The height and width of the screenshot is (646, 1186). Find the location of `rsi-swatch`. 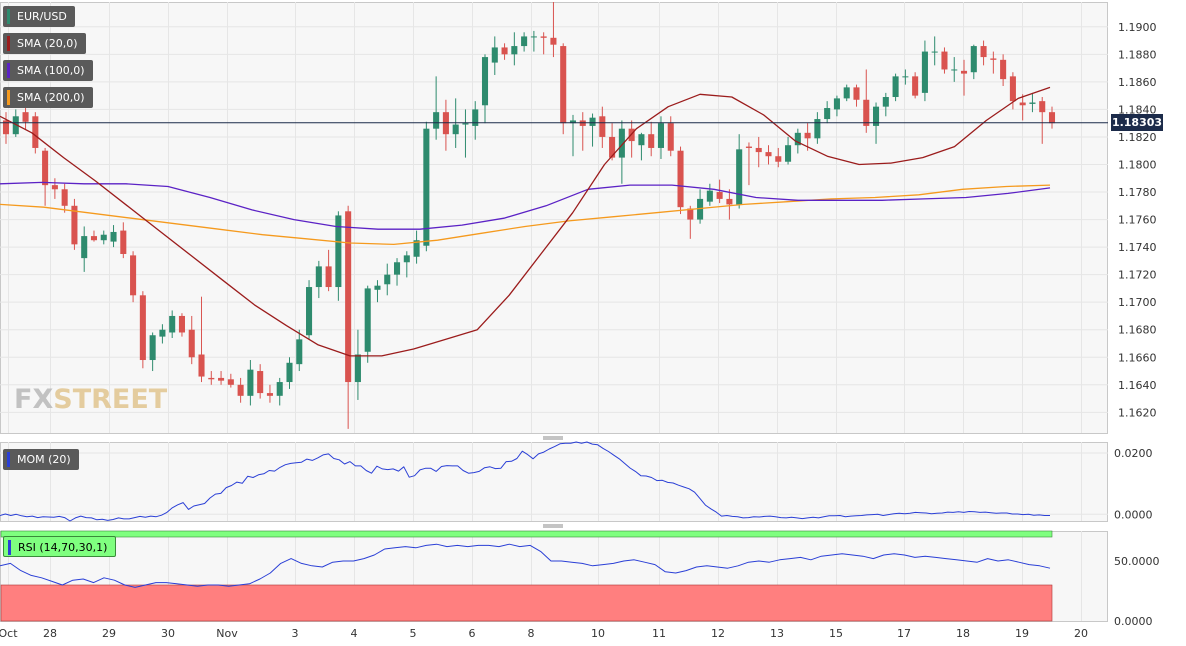

rsi-swatch is located at coordinates (9, 547).